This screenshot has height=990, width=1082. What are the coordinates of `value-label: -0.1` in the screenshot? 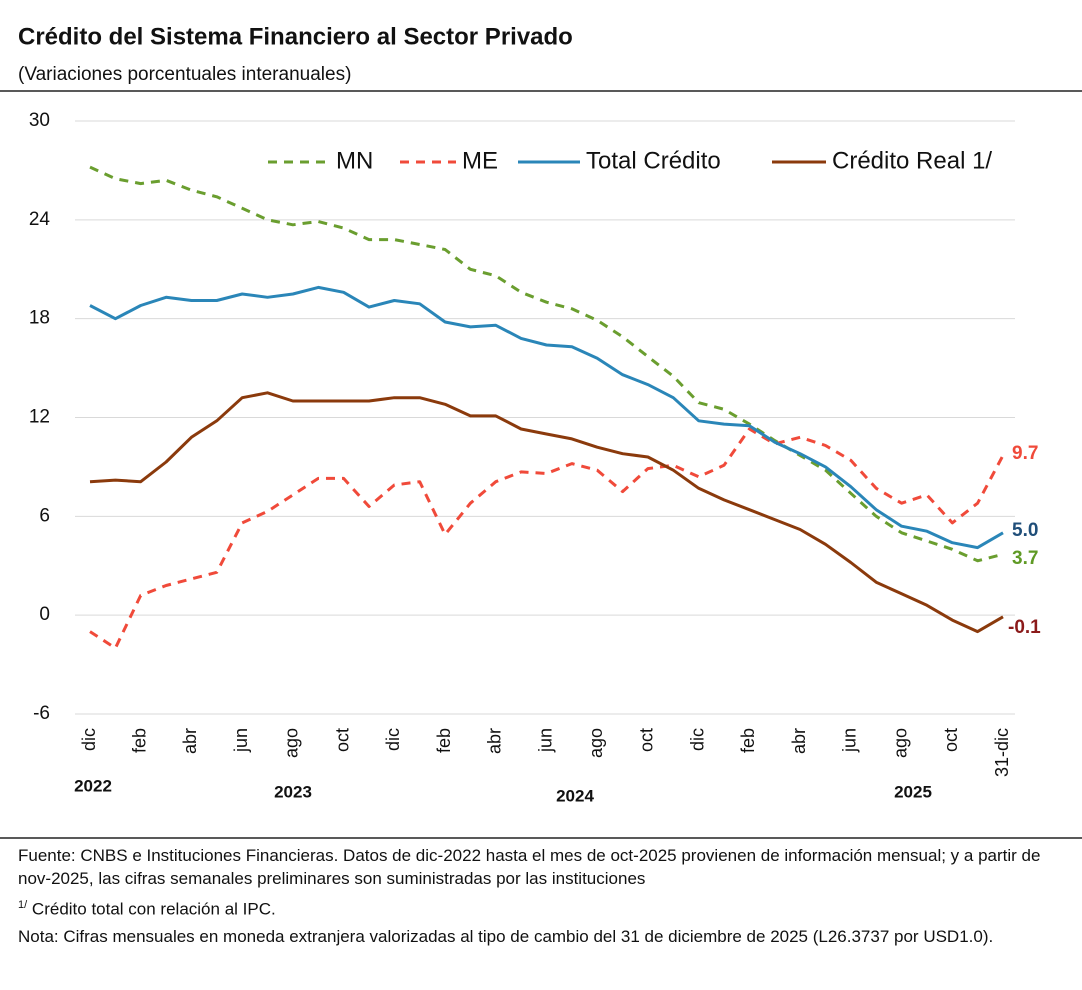 It's located at (1024, 627).